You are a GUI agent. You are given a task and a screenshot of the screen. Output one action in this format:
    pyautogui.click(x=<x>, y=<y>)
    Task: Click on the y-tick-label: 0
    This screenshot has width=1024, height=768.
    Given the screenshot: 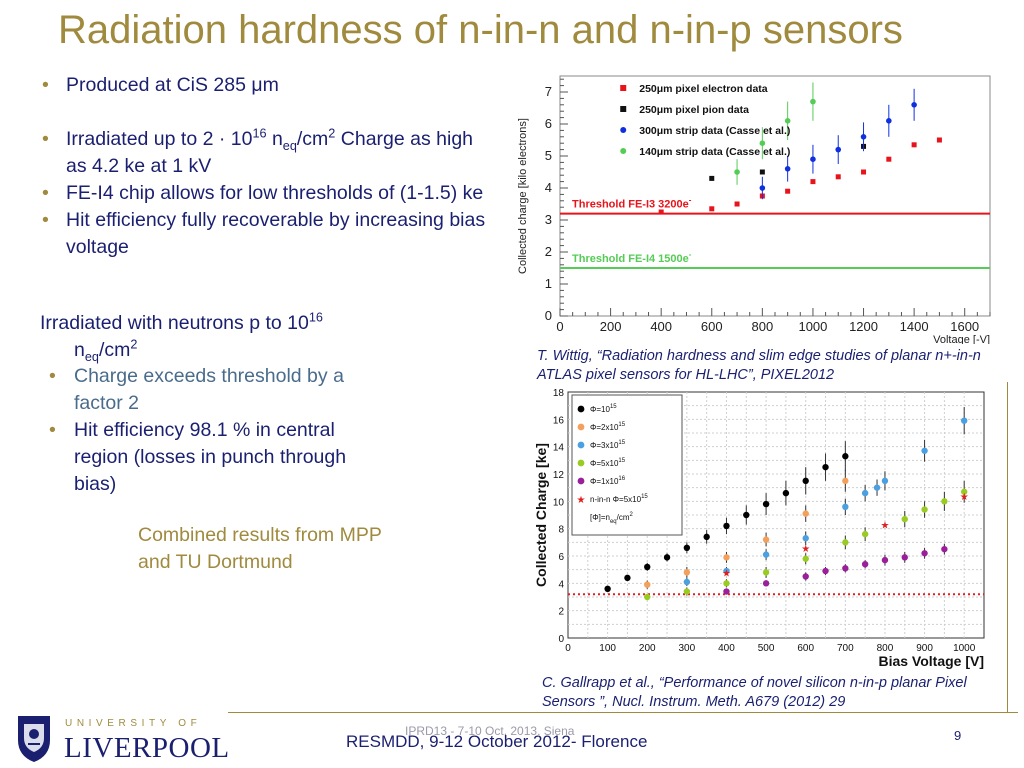 What is the action you would take?
    pyautogui.click(x=561, y=639)
    